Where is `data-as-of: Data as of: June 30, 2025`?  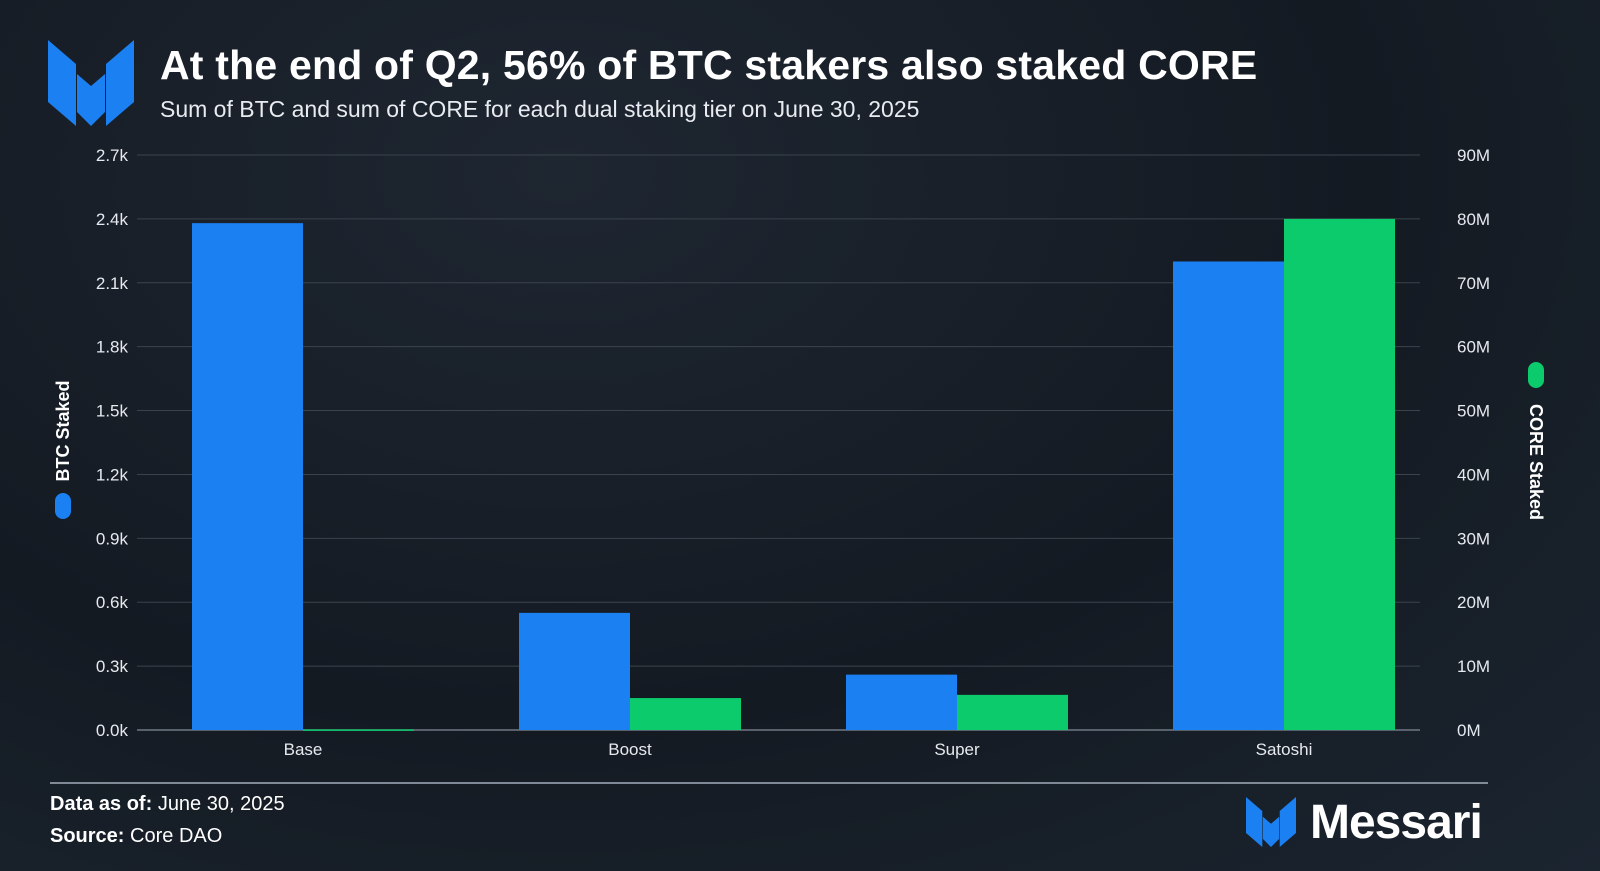
data-as-of: Data as of: June 30, 2025 is located at coordinates (167, 804).